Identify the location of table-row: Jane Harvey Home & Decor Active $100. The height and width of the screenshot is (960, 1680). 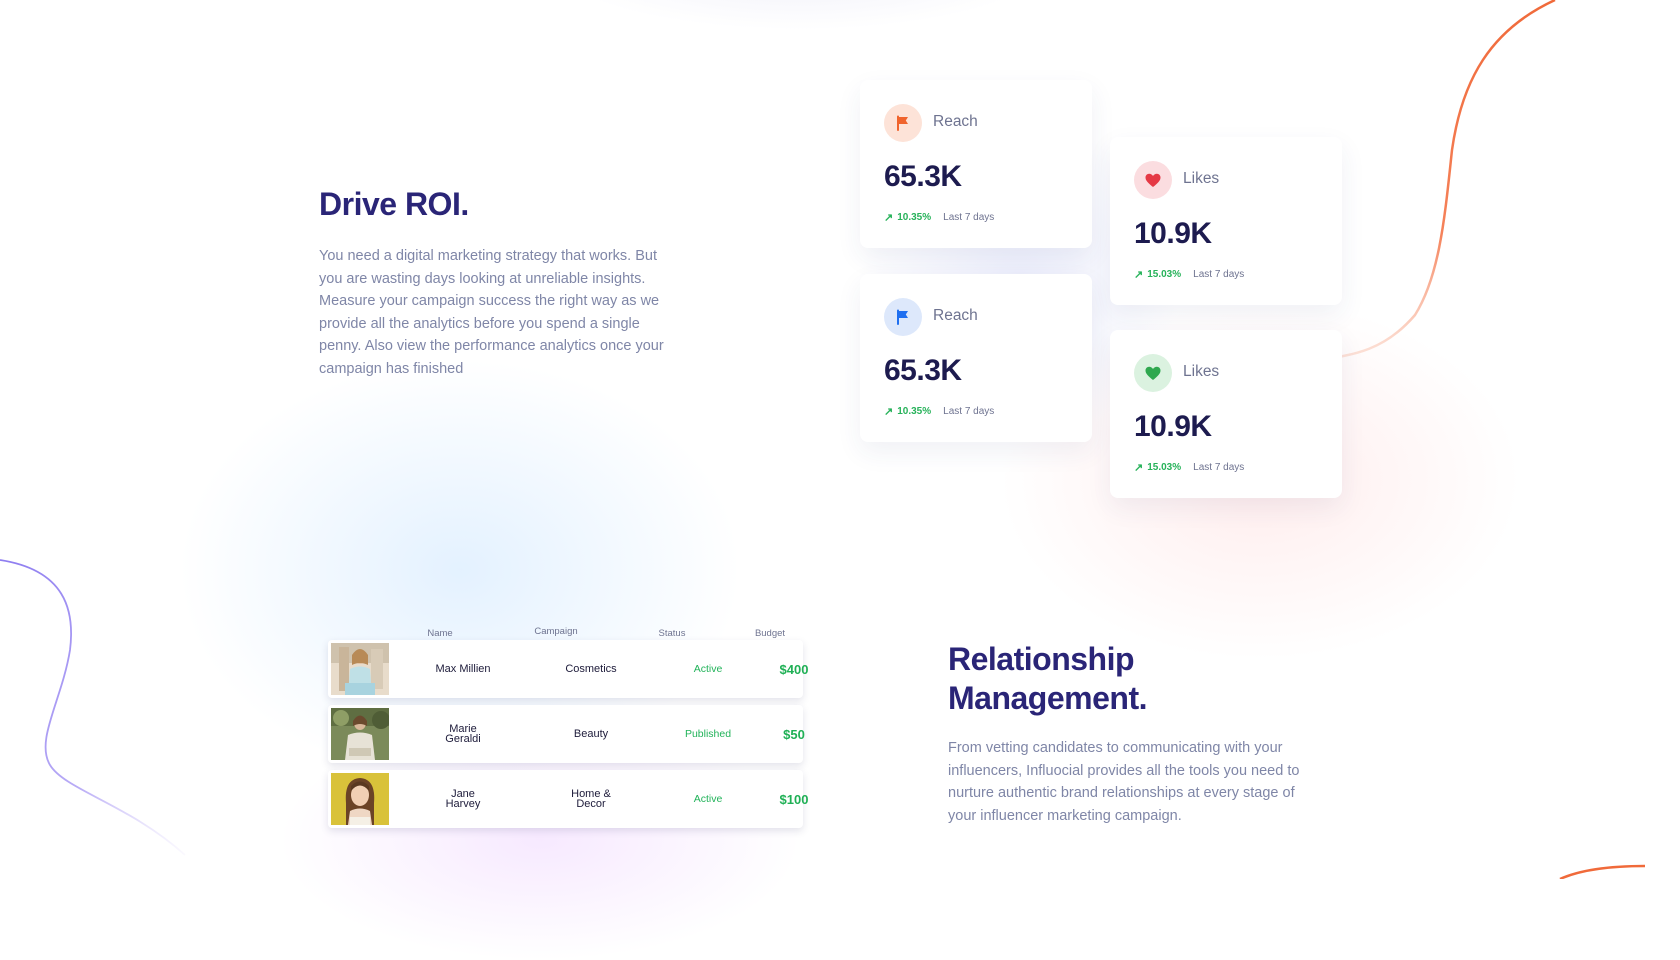
(568, 799).